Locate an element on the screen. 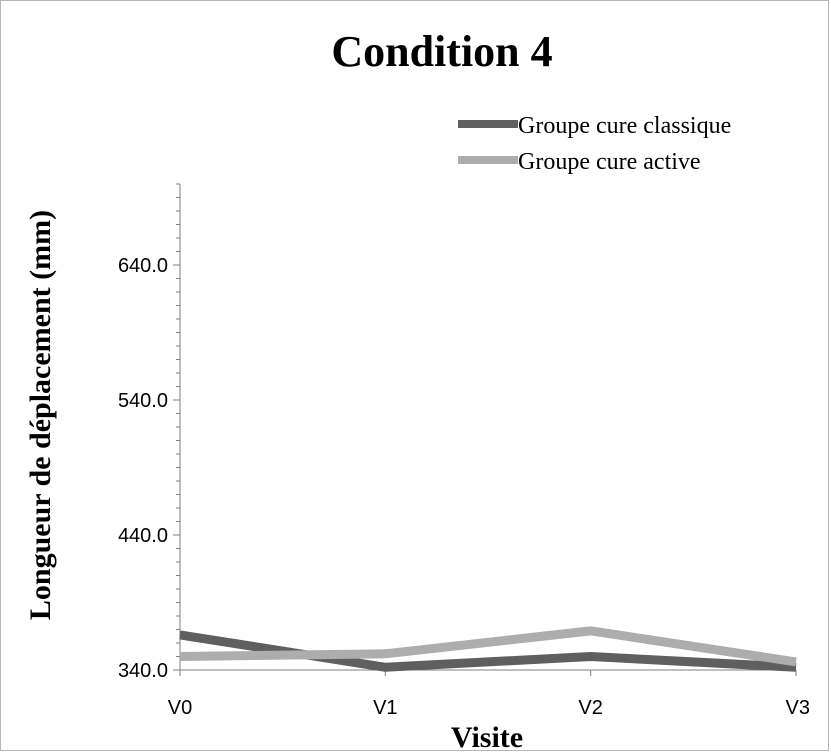 The height and width of the screenshot is (753, 831). y-tick-label: 540.0 is located at coordinates (143, 401).